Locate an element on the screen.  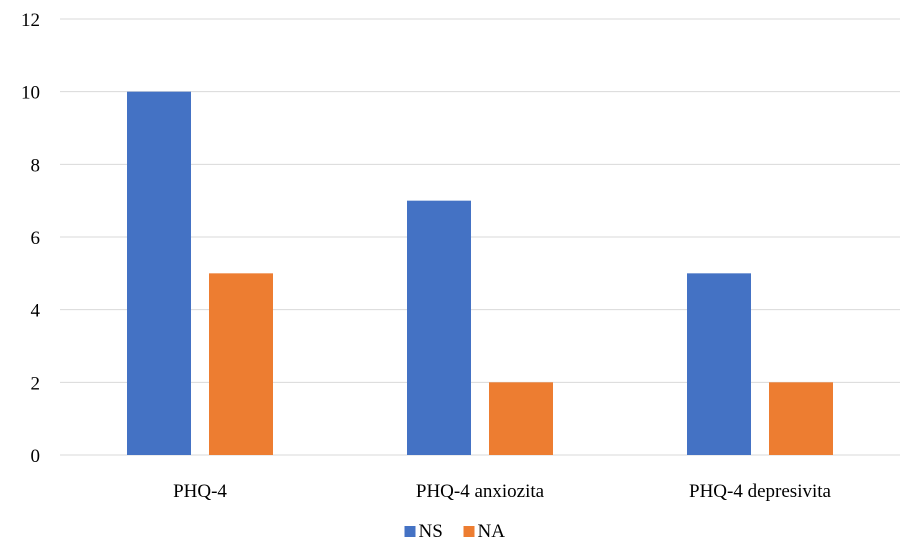
y-tick-label: 8 is located at coordinates (36, 165).